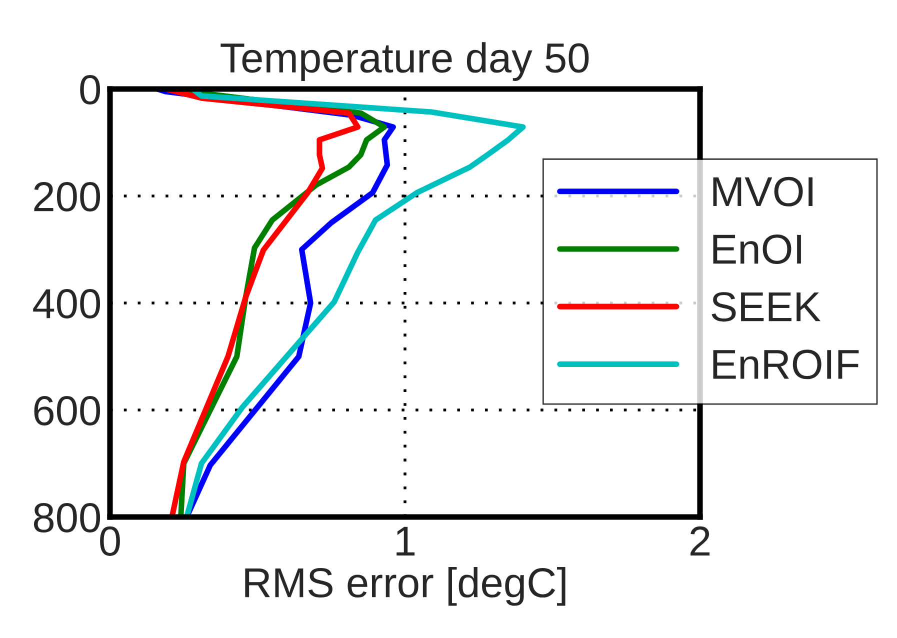 This screenshot has width=897, height=638. Describe the element at coordinates (404, 61) in the screenshot. I see `chart-title: Temperature day 50` at that location.